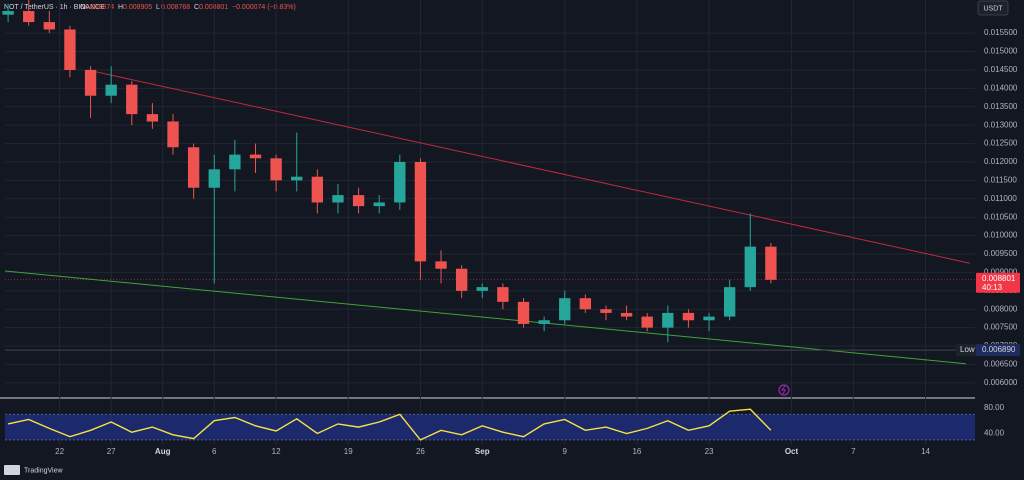  Describe the element at coordinates (59, 451) in the screenshot. I see `x-tick-label: 22` at that location.